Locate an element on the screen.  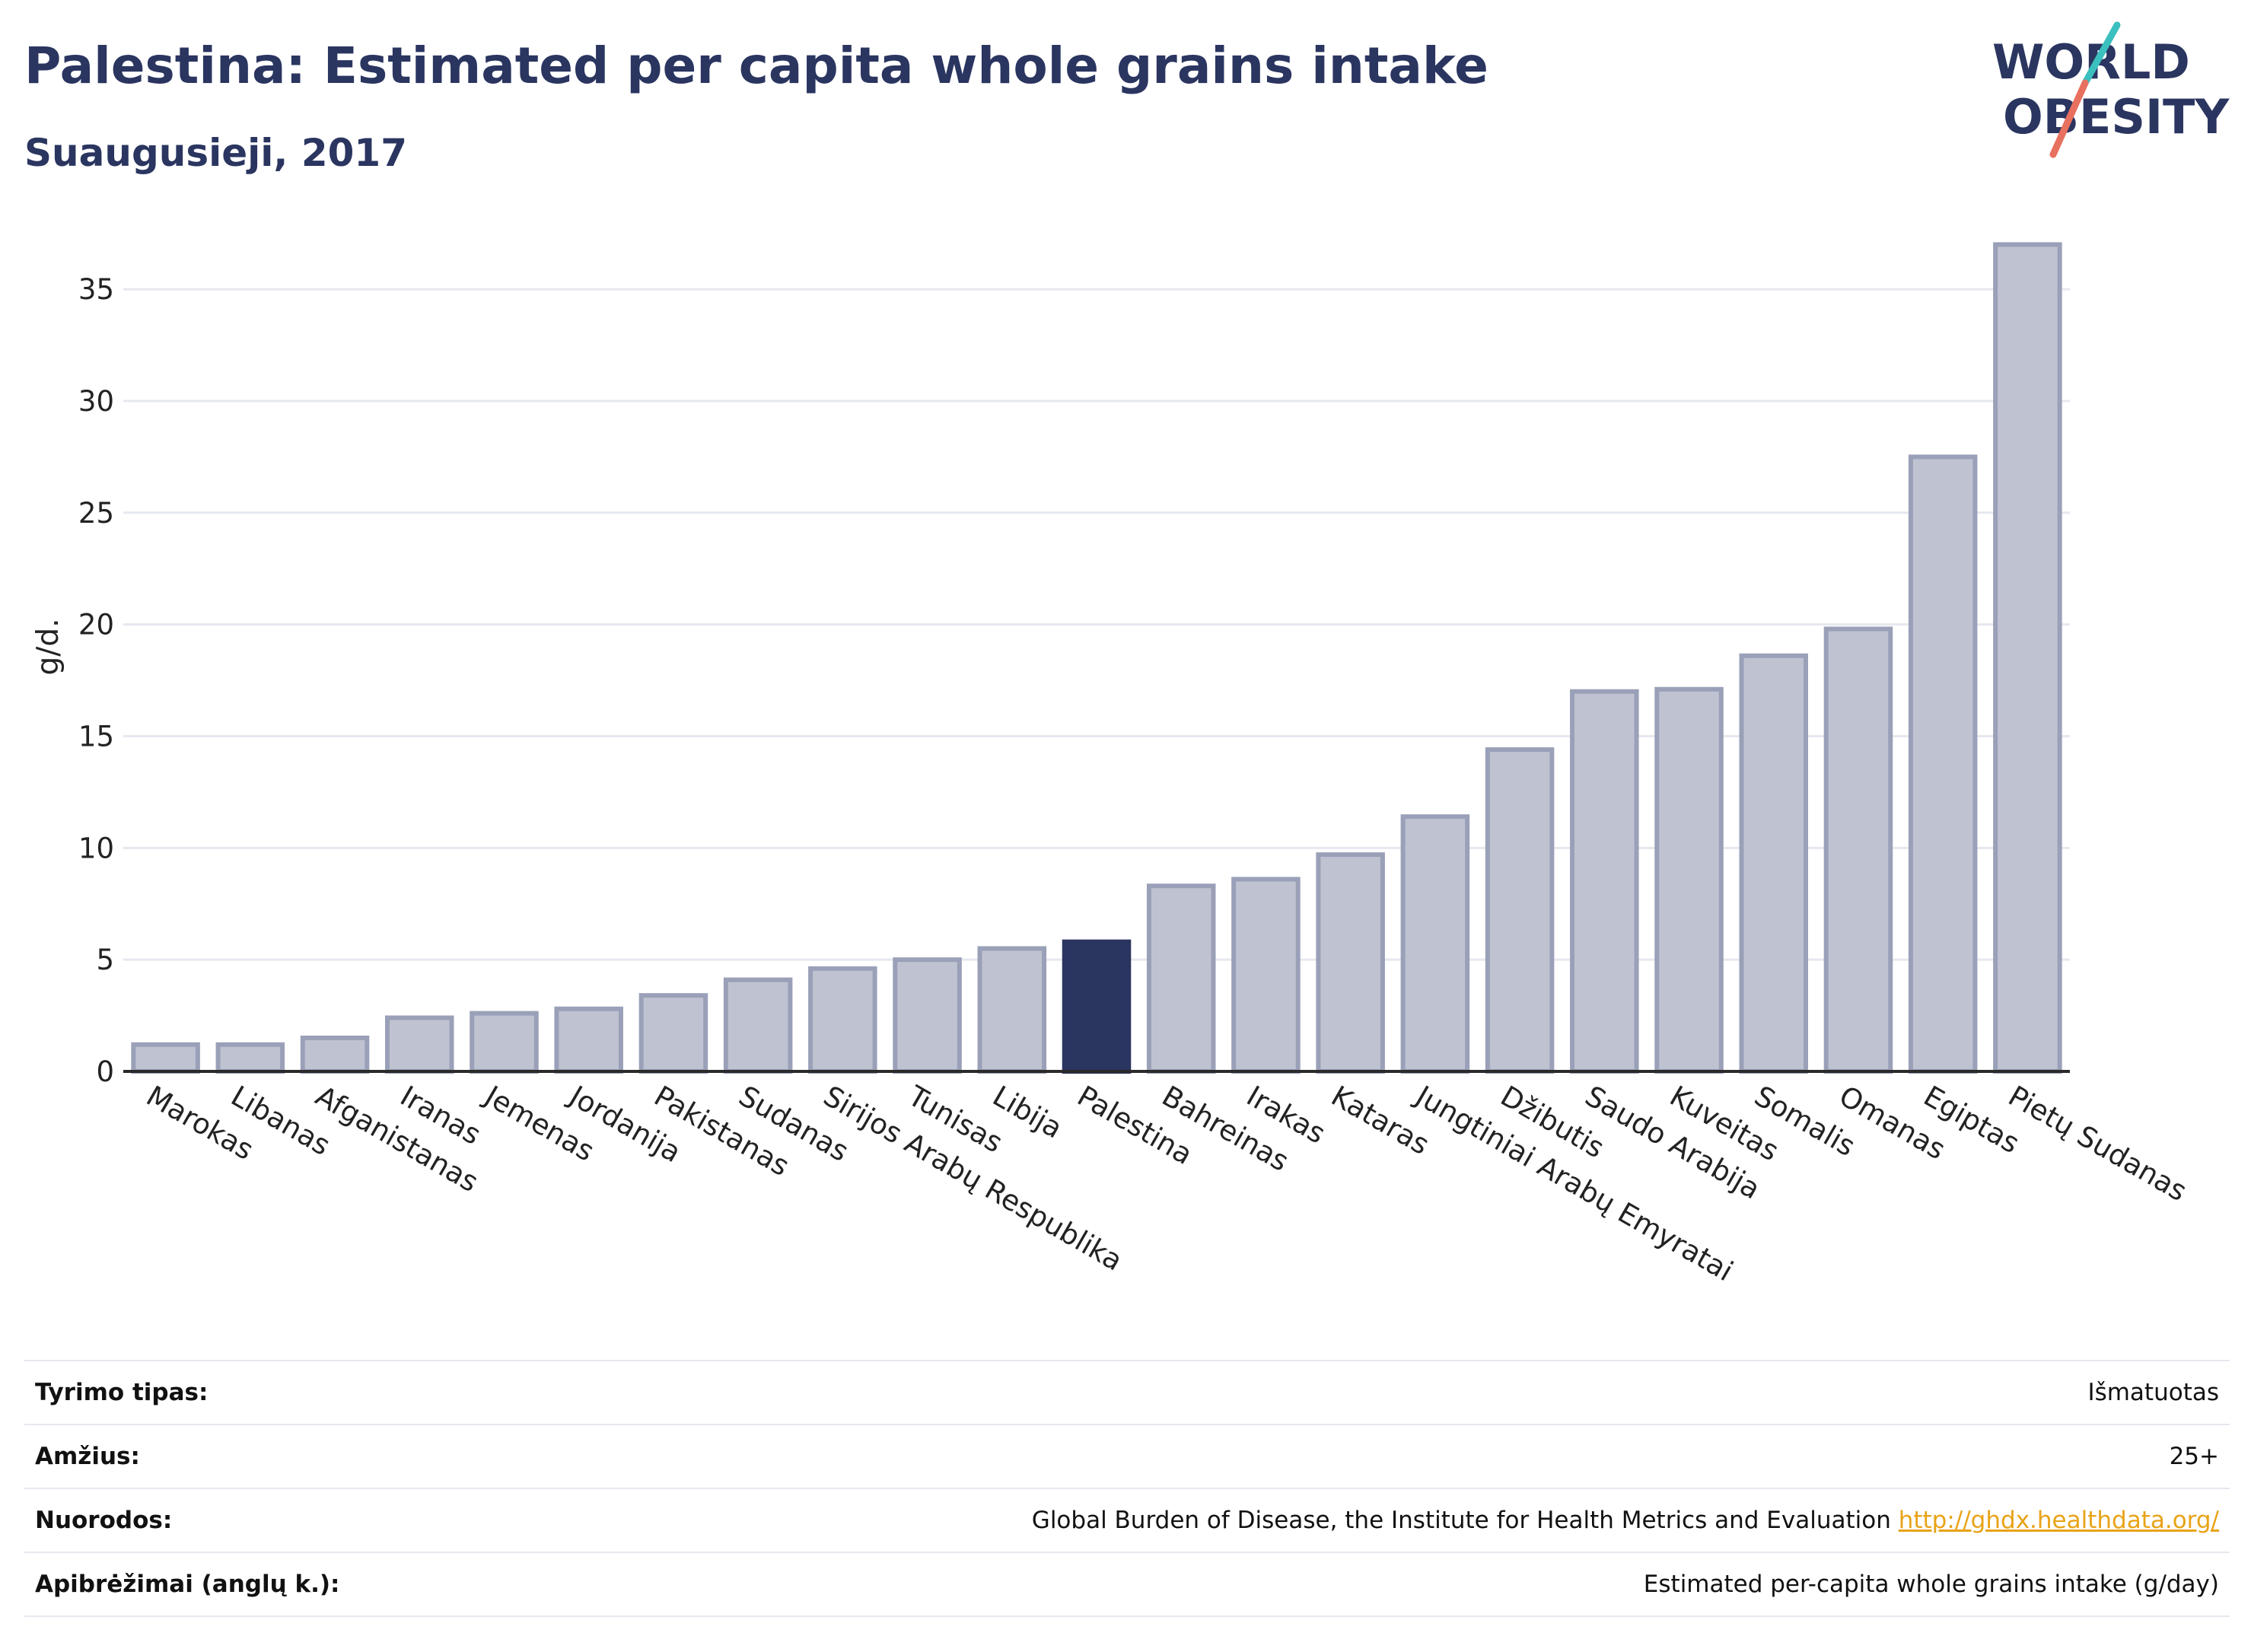
bar-highlighted is located at coordinates (1097, 1006).